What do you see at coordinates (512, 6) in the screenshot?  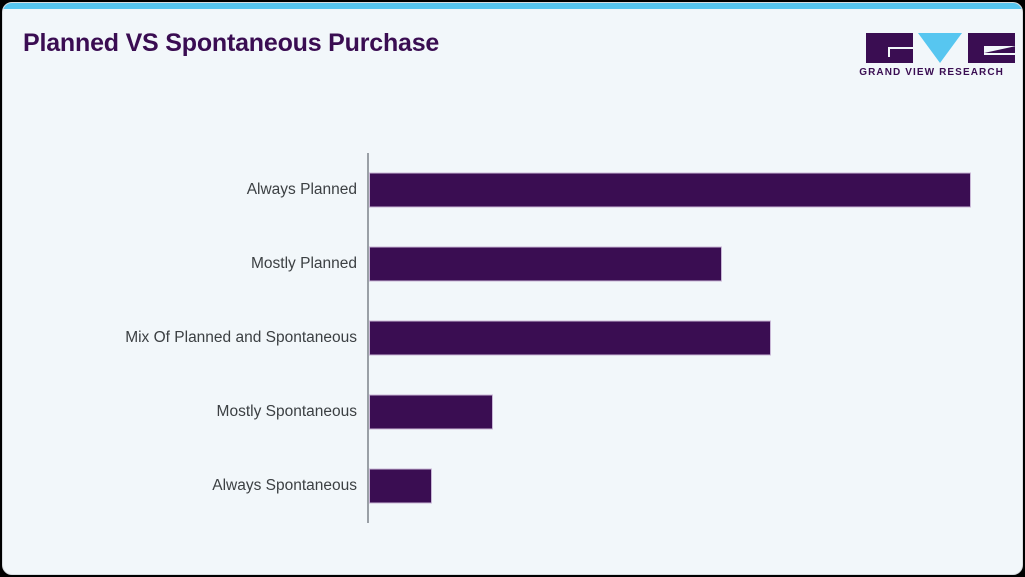 I see `top-accent-bar` at bounding box center [512, 6].